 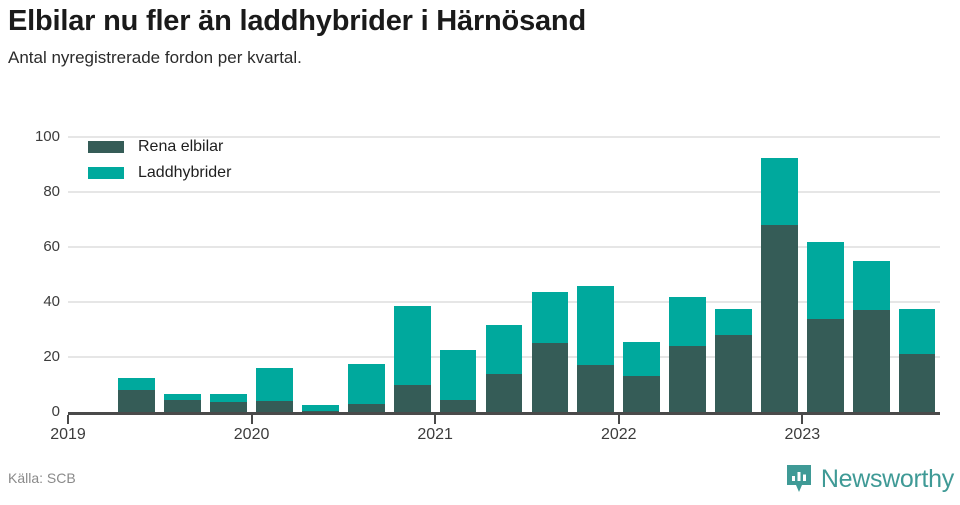 I want to click on x-axis-tick-label: 2019, so click(x=68, y=434).